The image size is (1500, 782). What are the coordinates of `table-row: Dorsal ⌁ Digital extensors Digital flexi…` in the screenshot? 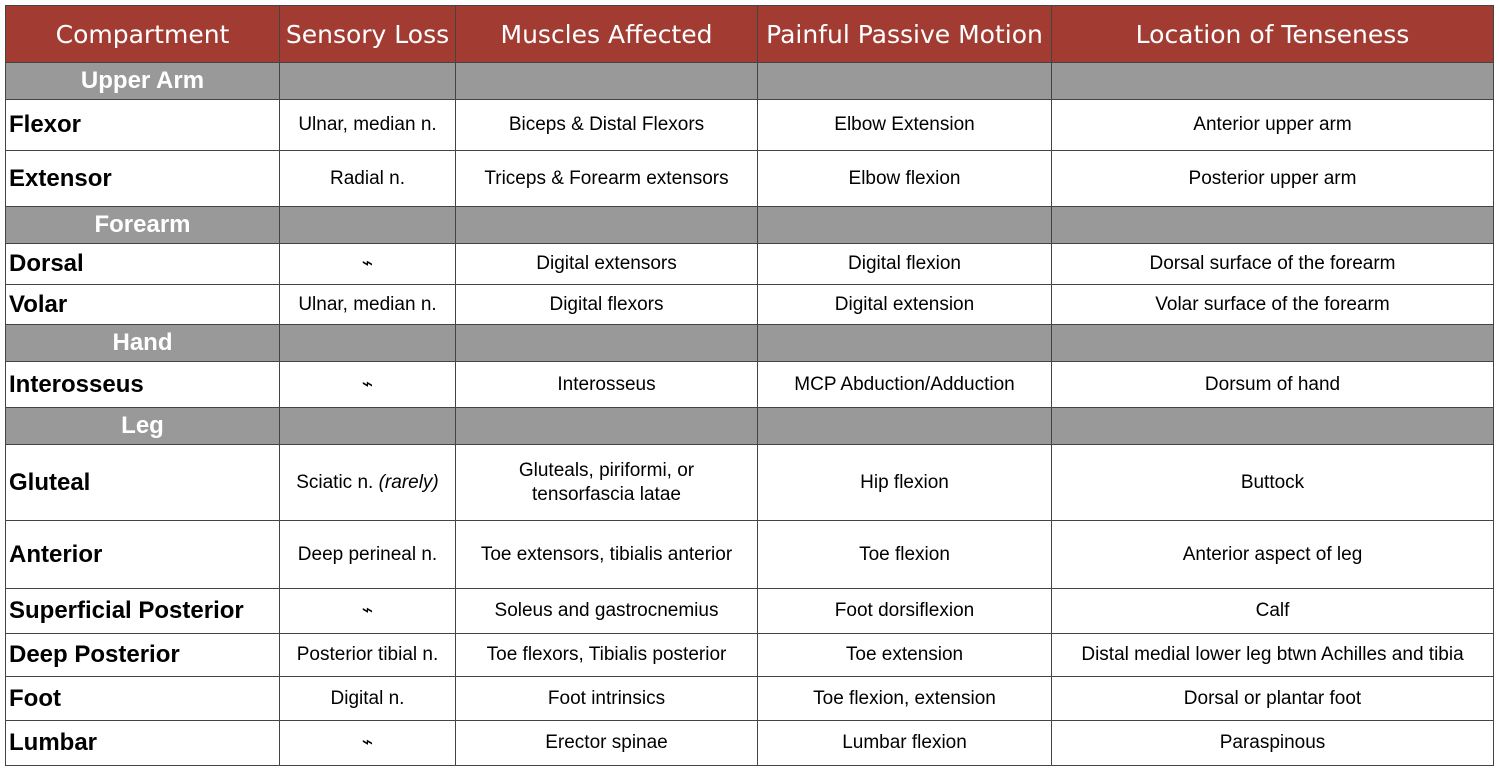 It's located at (749, 264).